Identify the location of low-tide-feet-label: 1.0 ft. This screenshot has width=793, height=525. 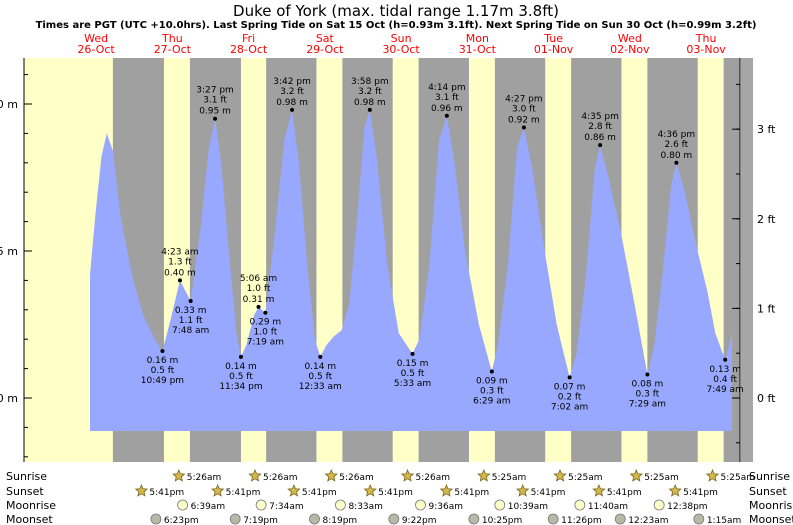
(266, 333).